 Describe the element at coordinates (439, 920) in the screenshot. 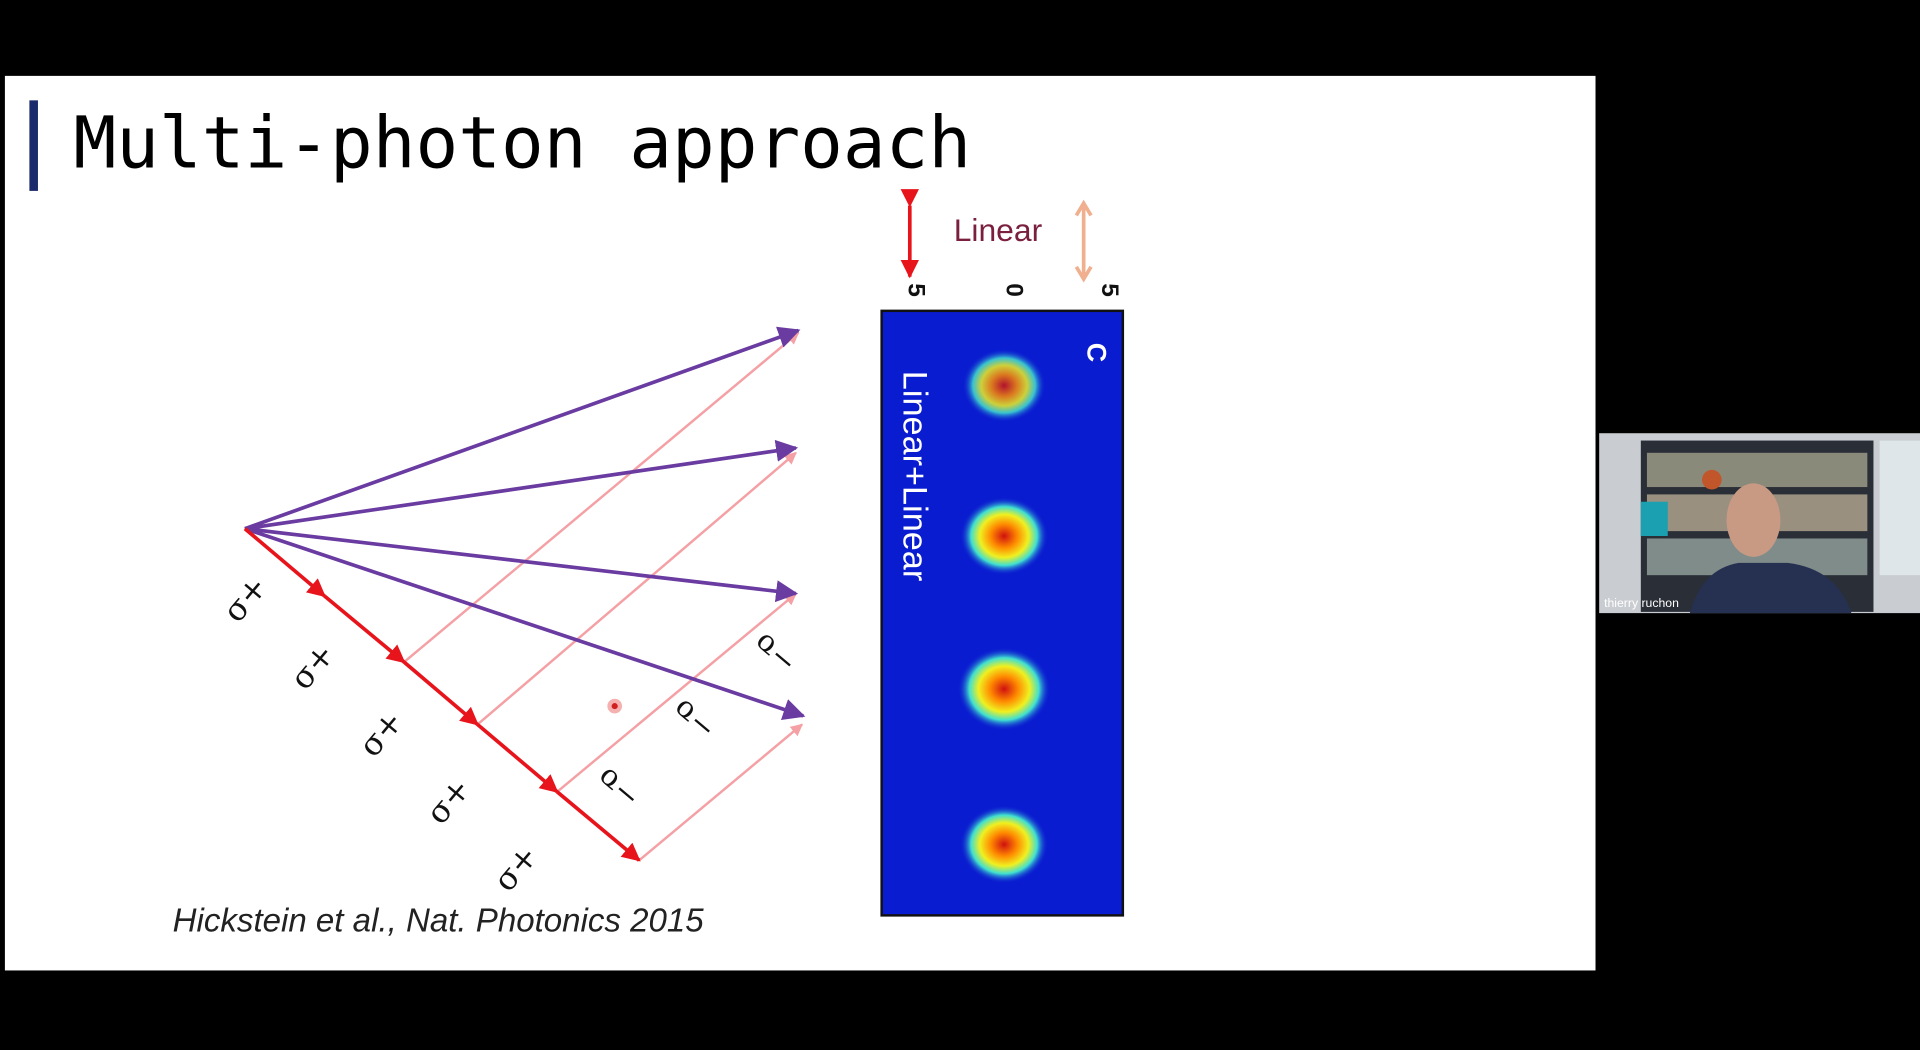

I see `citation: Hickstein et al., Nat. Photonics 2015` at that location.